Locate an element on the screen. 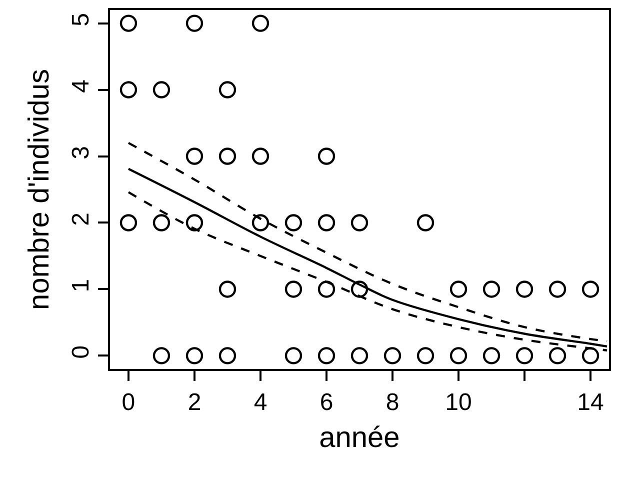  x-tick-label: 0 is located at coordinates (129, 402).